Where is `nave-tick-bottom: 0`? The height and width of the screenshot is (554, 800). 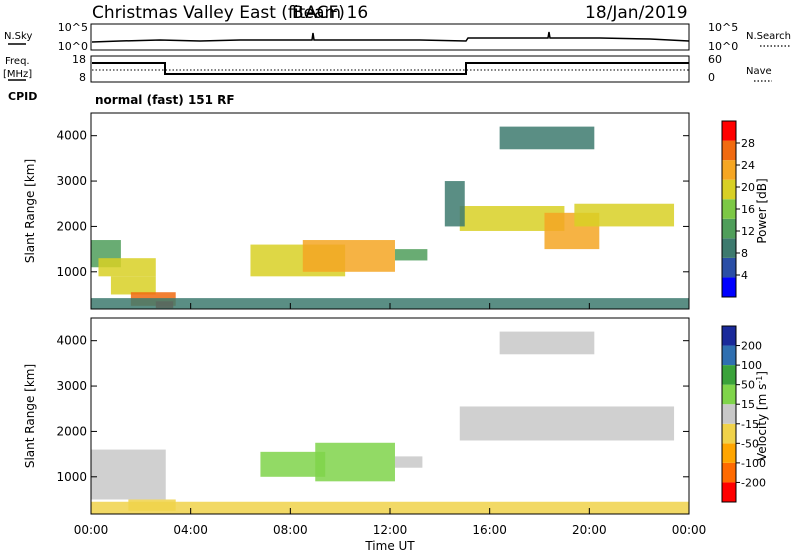 nave-tick-bottom: 0 is located at coordinates (711, 77).